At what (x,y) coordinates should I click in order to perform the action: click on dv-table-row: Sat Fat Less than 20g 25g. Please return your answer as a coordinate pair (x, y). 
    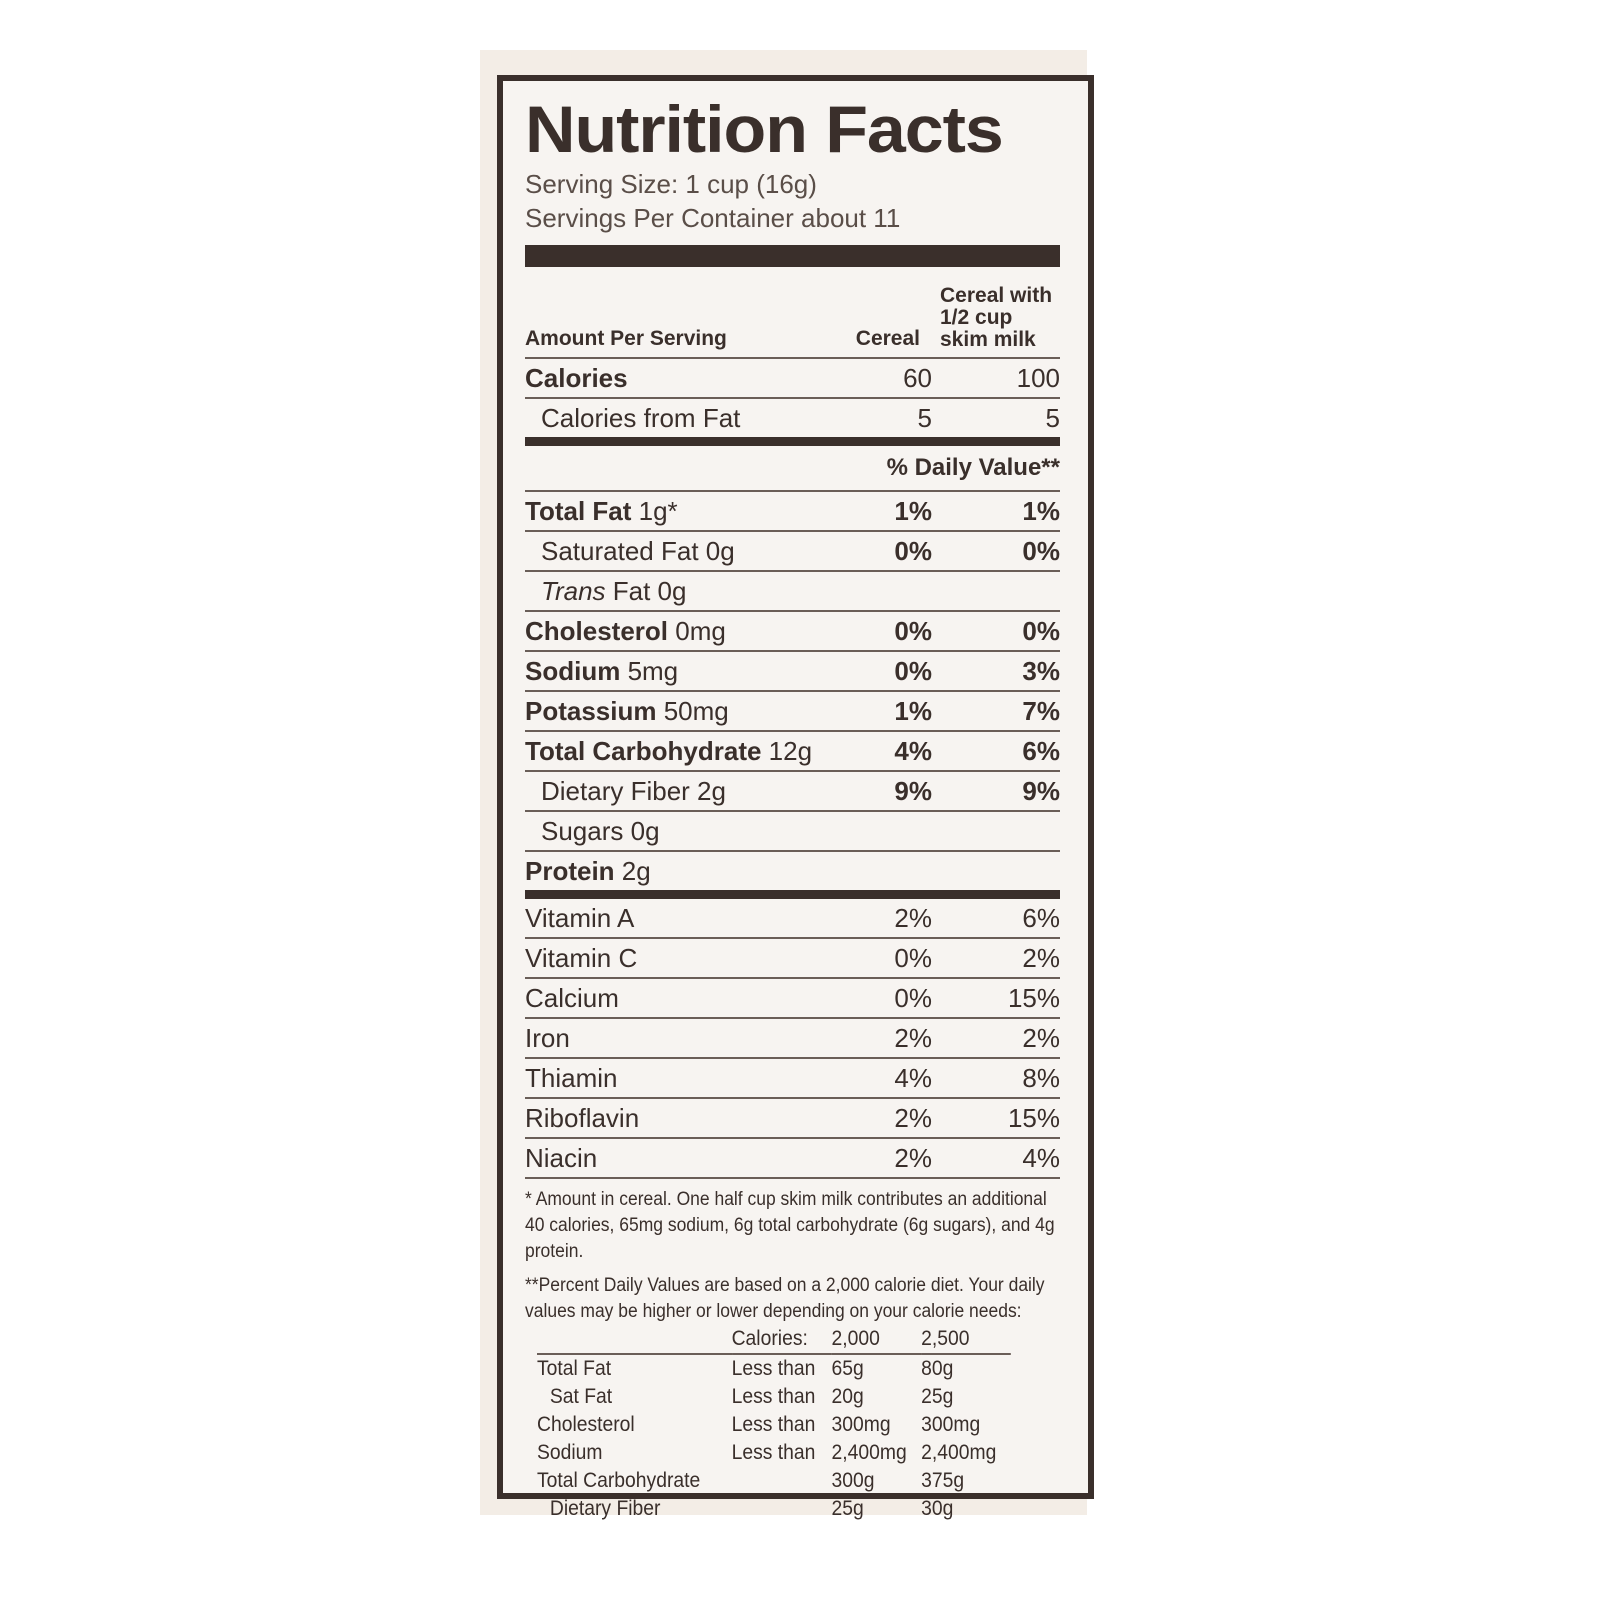
    Looking at the image, I should click on (751, 1396).